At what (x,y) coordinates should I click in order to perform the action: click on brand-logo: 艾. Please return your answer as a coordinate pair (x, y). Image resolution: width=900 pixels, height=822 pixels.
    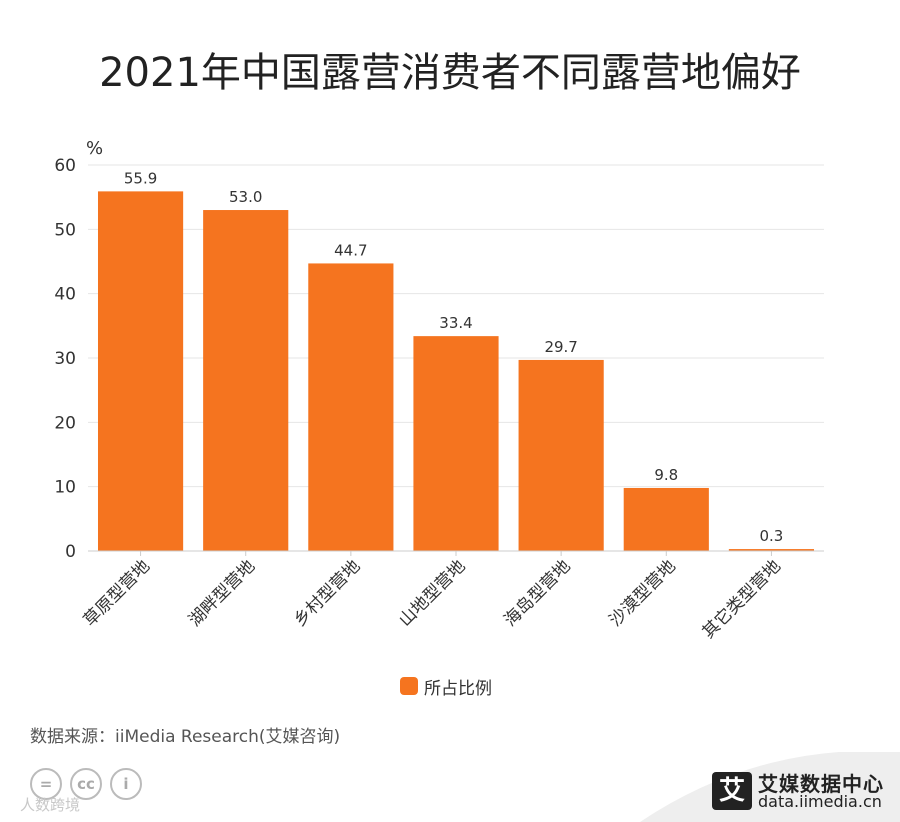
    Looking at the image, I should click on (732, 791).